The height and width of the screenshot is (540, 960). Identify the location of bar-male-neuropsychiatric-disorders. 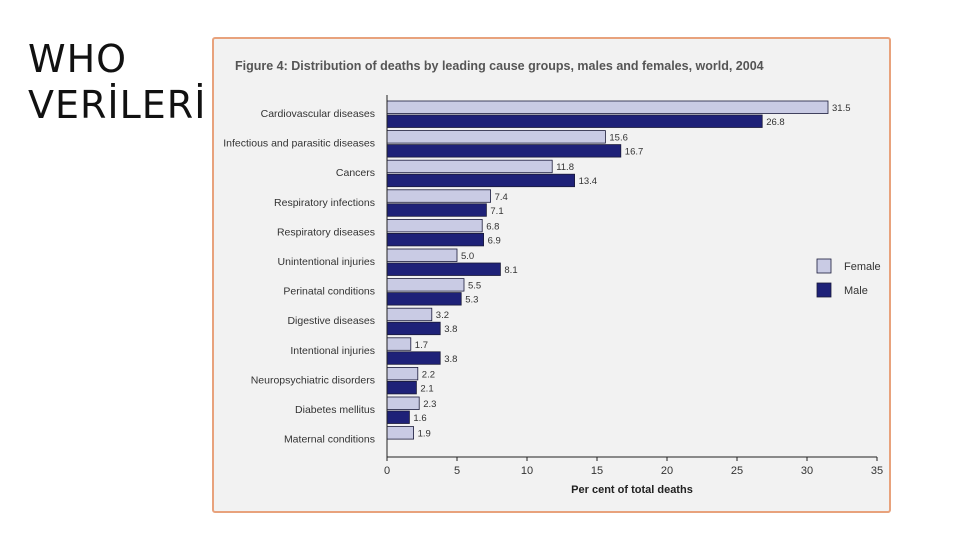
(401, 387).